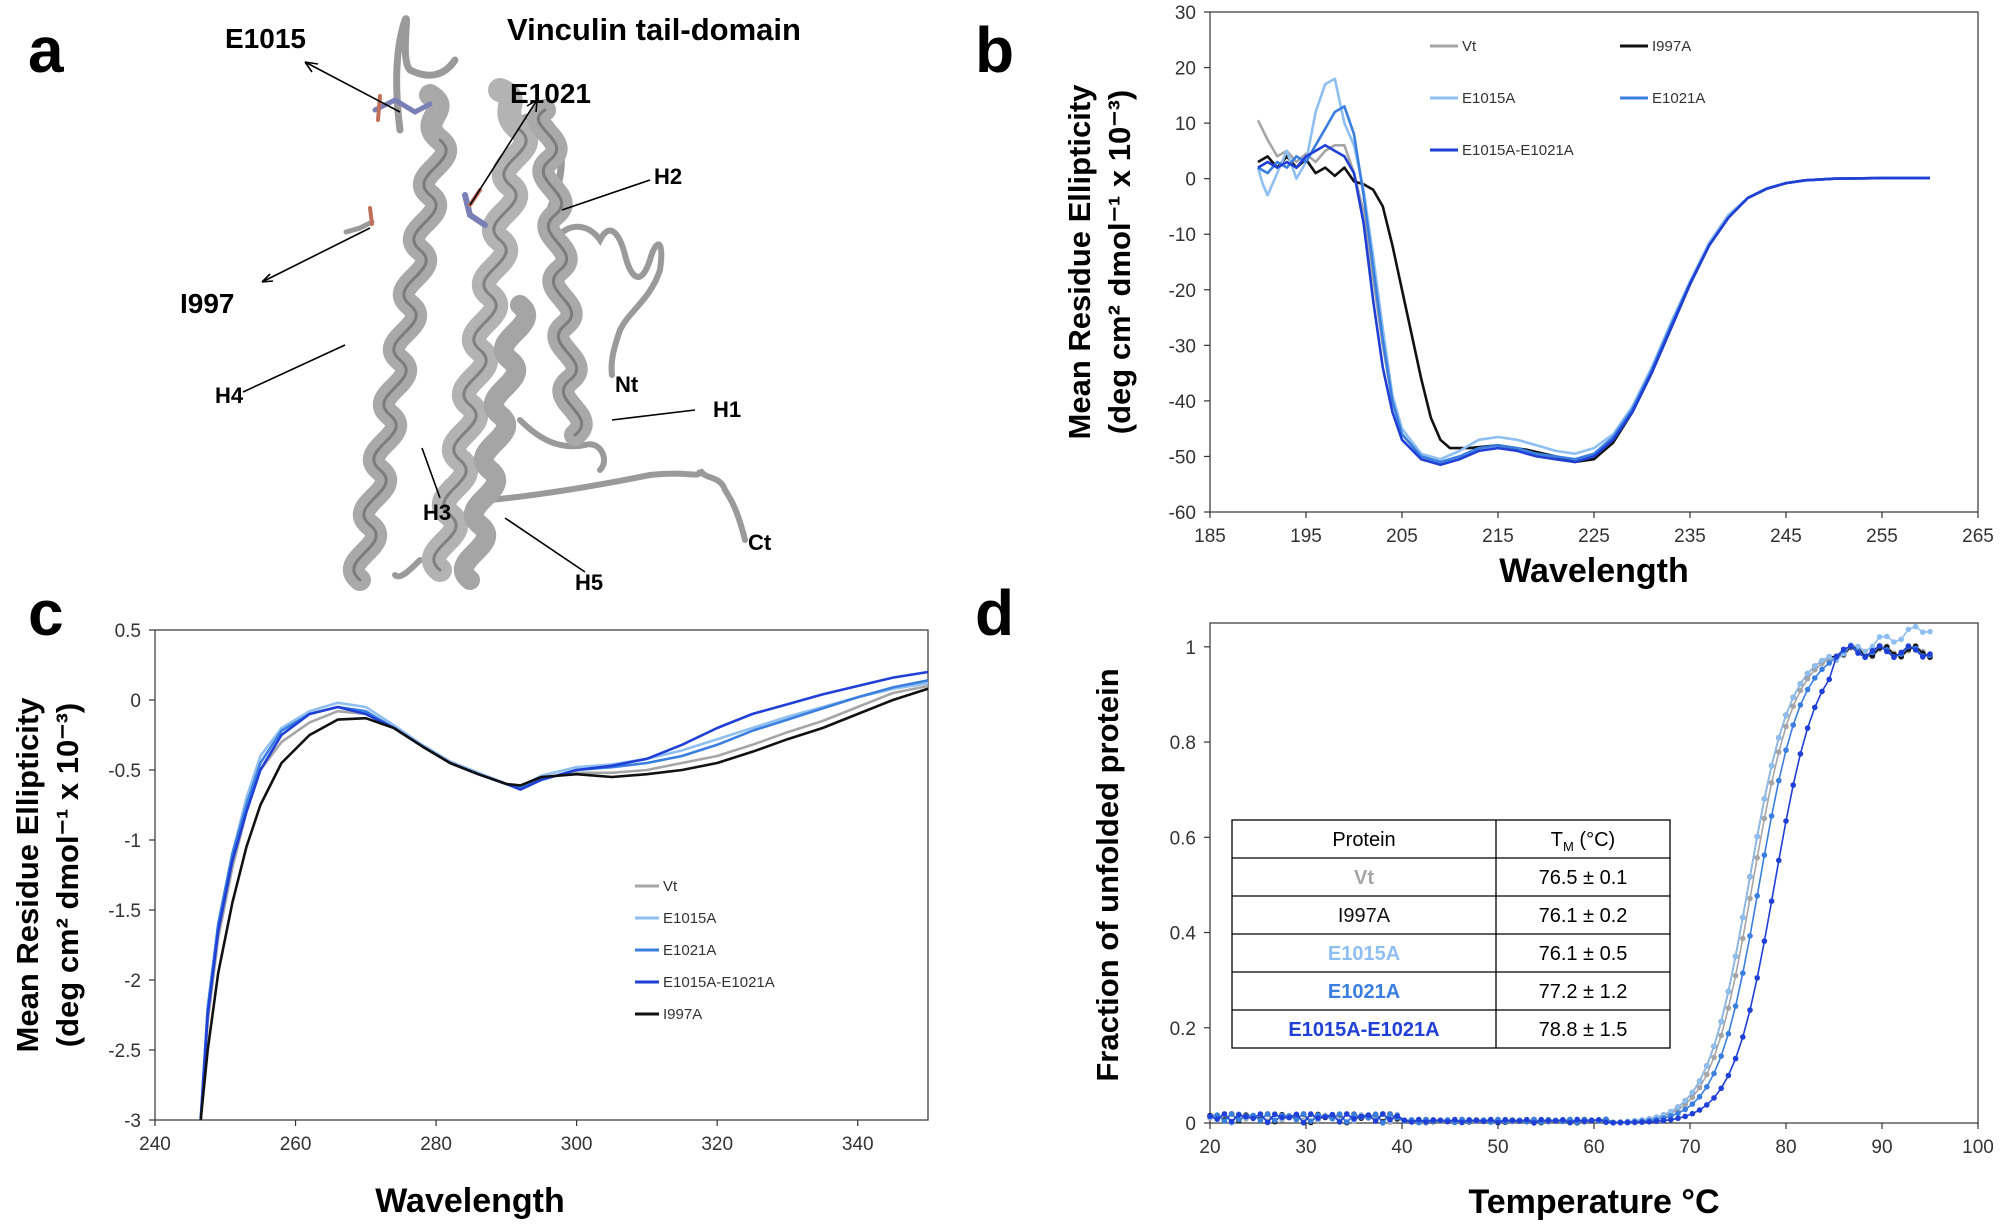 This screenshot has width=2000, height=1226. I want to click on chart-b-ylabel-line2: (deg cm² dmol⁻¹ x 10⁻³), so click(1119, 262).